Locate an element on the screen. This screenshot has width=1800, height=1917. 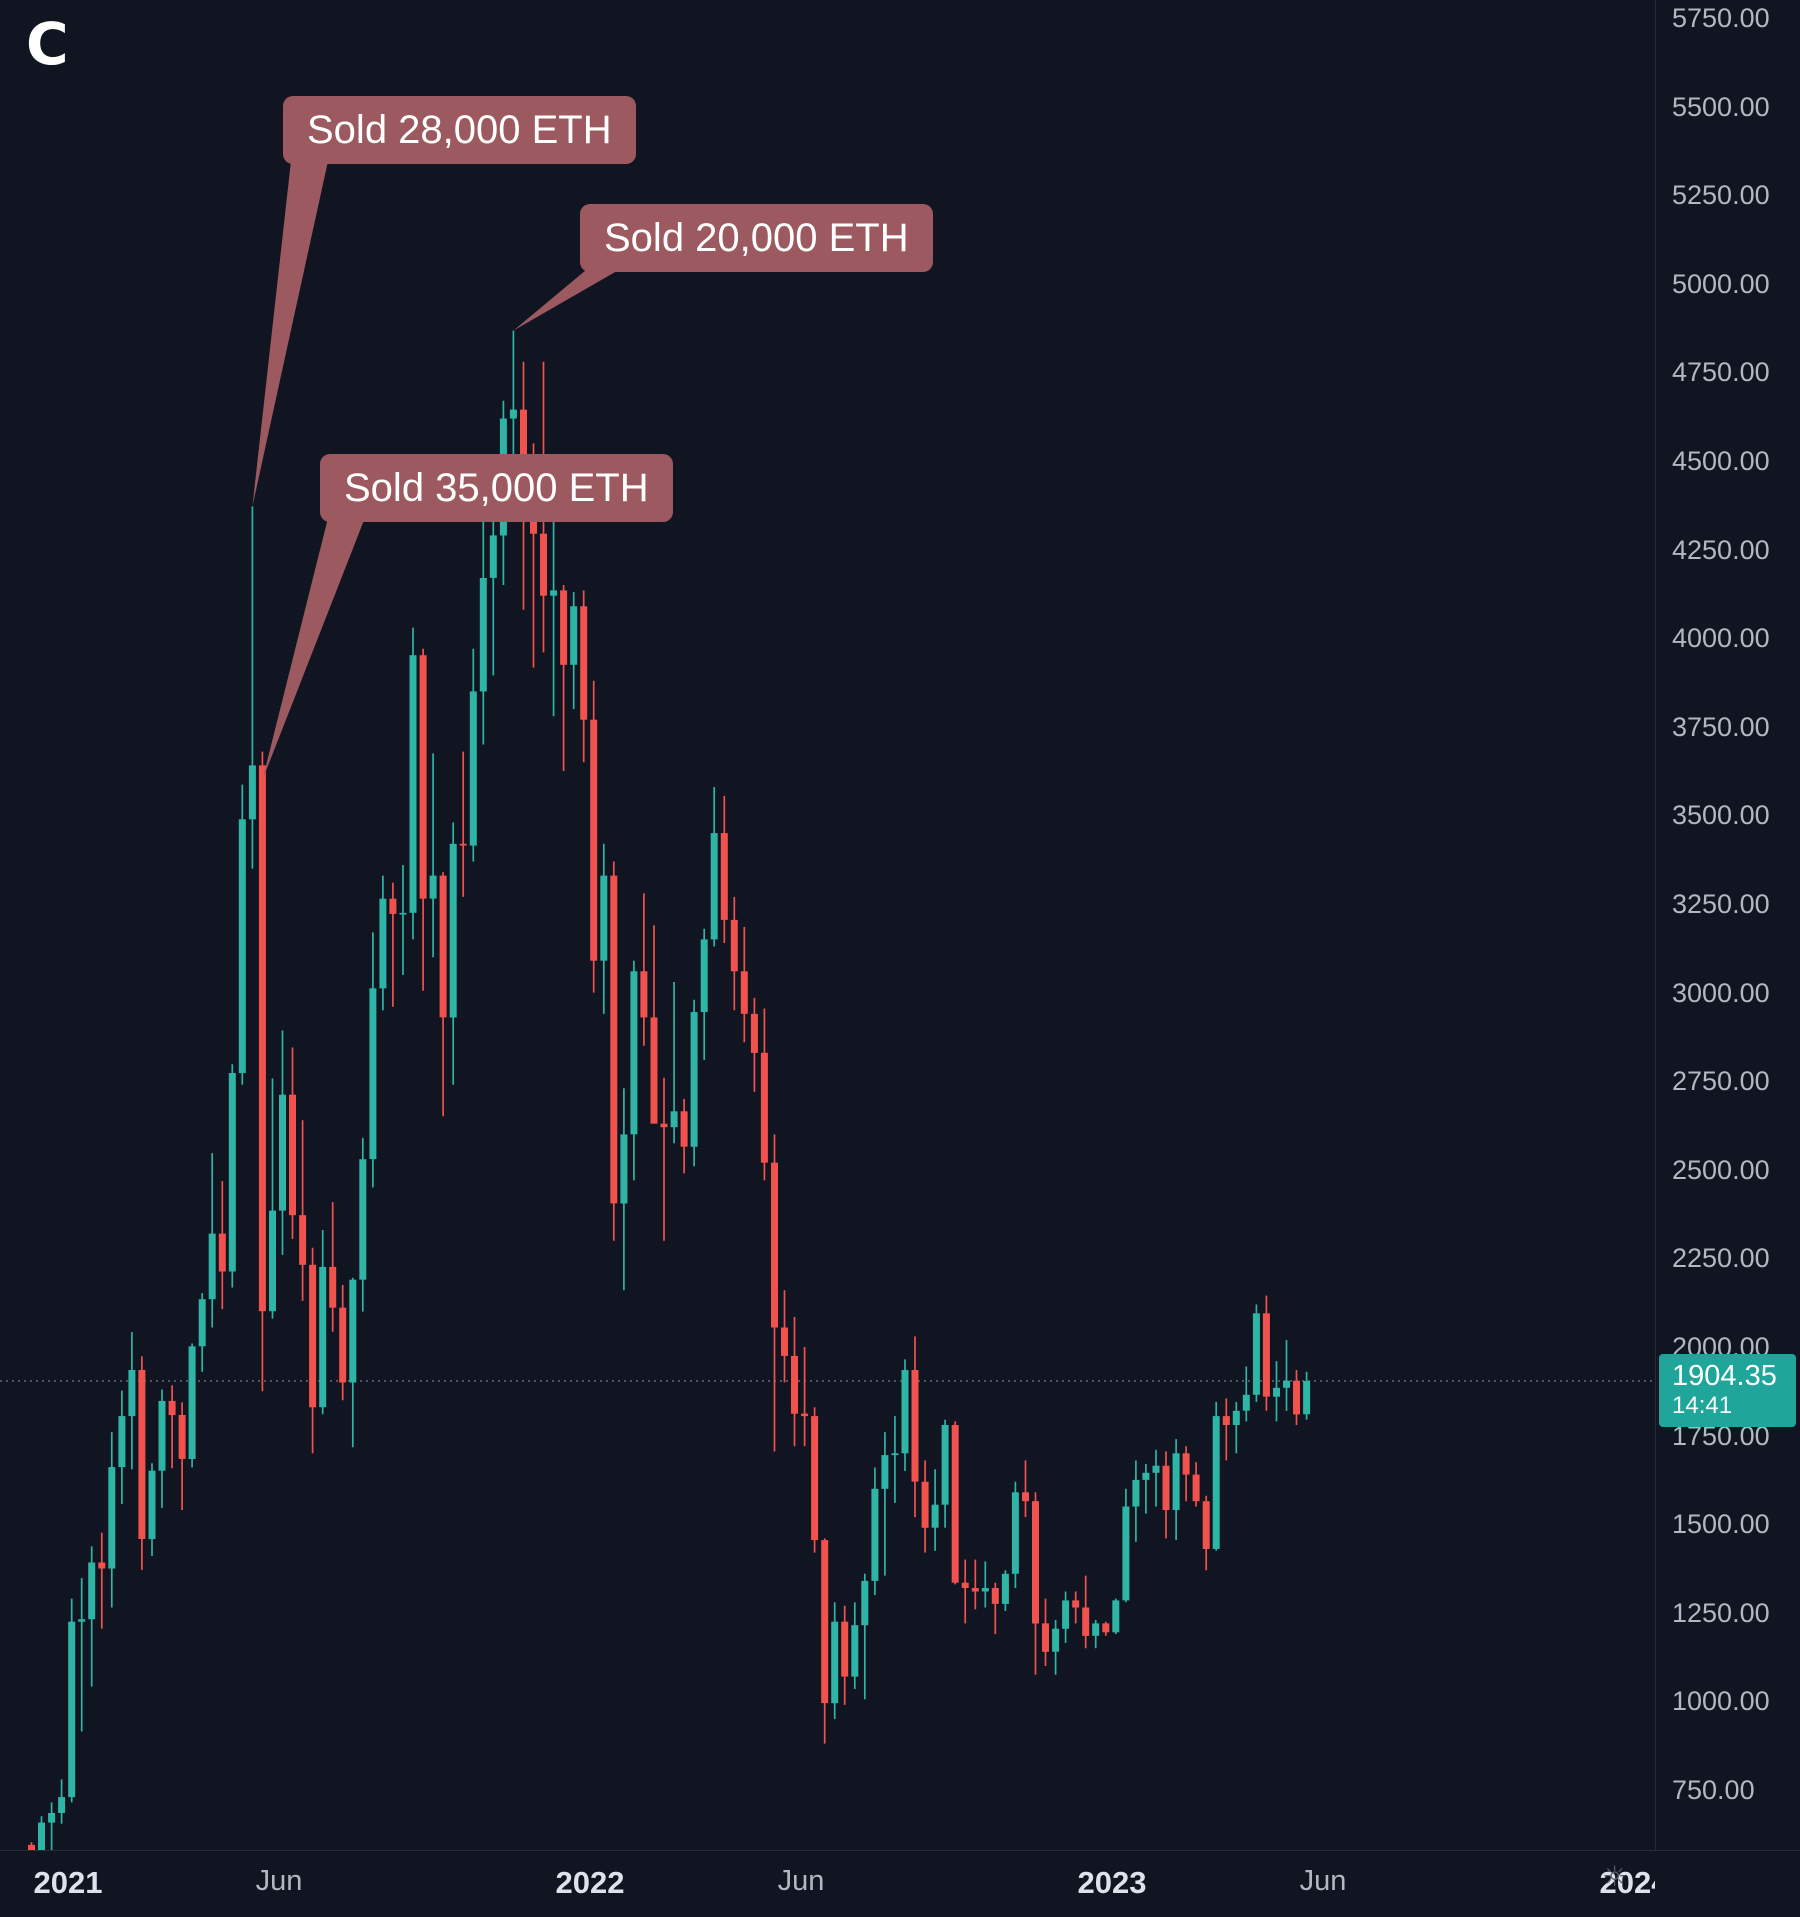
time-tick-label: 2021 is located at coordinates (68, 1882).